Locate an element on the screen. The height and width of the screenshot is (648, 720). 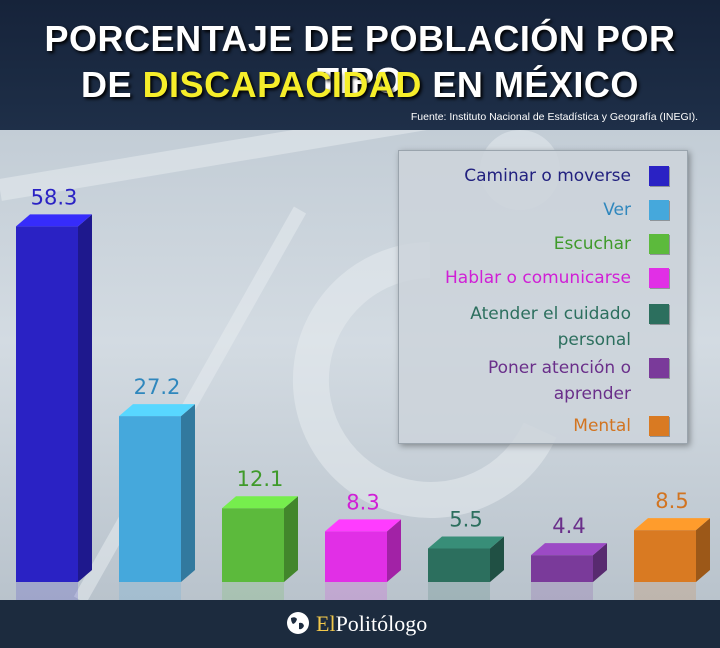
globe-icon is located at coordinates (298, 623).